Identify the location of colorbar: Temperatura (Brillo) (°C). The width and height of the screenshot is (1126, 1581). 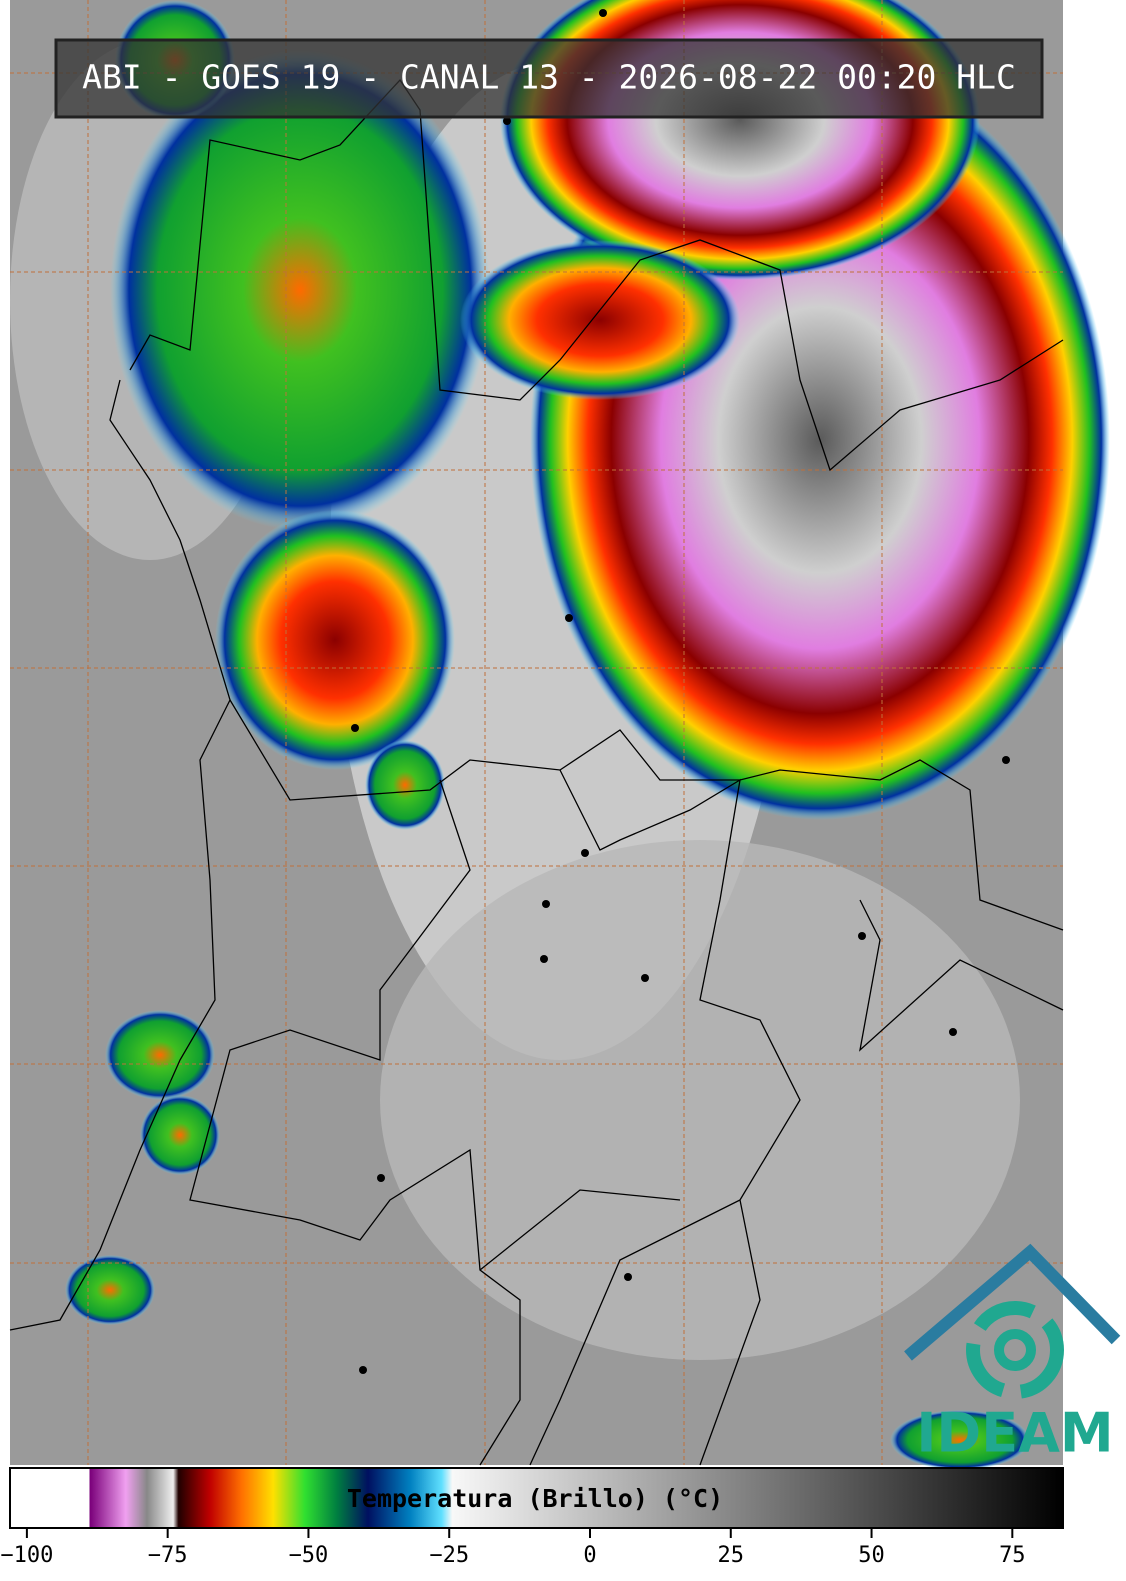
(536, 1498).